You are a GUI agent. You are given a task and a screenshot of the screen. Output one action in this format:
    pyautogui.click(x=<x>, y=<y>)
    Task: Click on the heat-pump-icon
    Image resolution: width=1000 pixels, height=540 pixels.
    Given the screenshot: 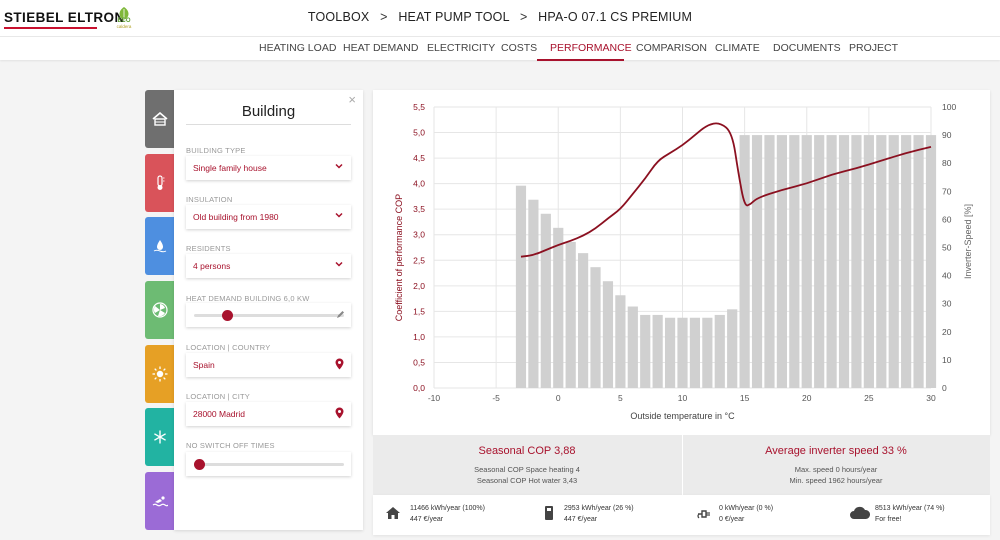 What is the action you would take?
    pyautogui.click(x=549, y=513)
    